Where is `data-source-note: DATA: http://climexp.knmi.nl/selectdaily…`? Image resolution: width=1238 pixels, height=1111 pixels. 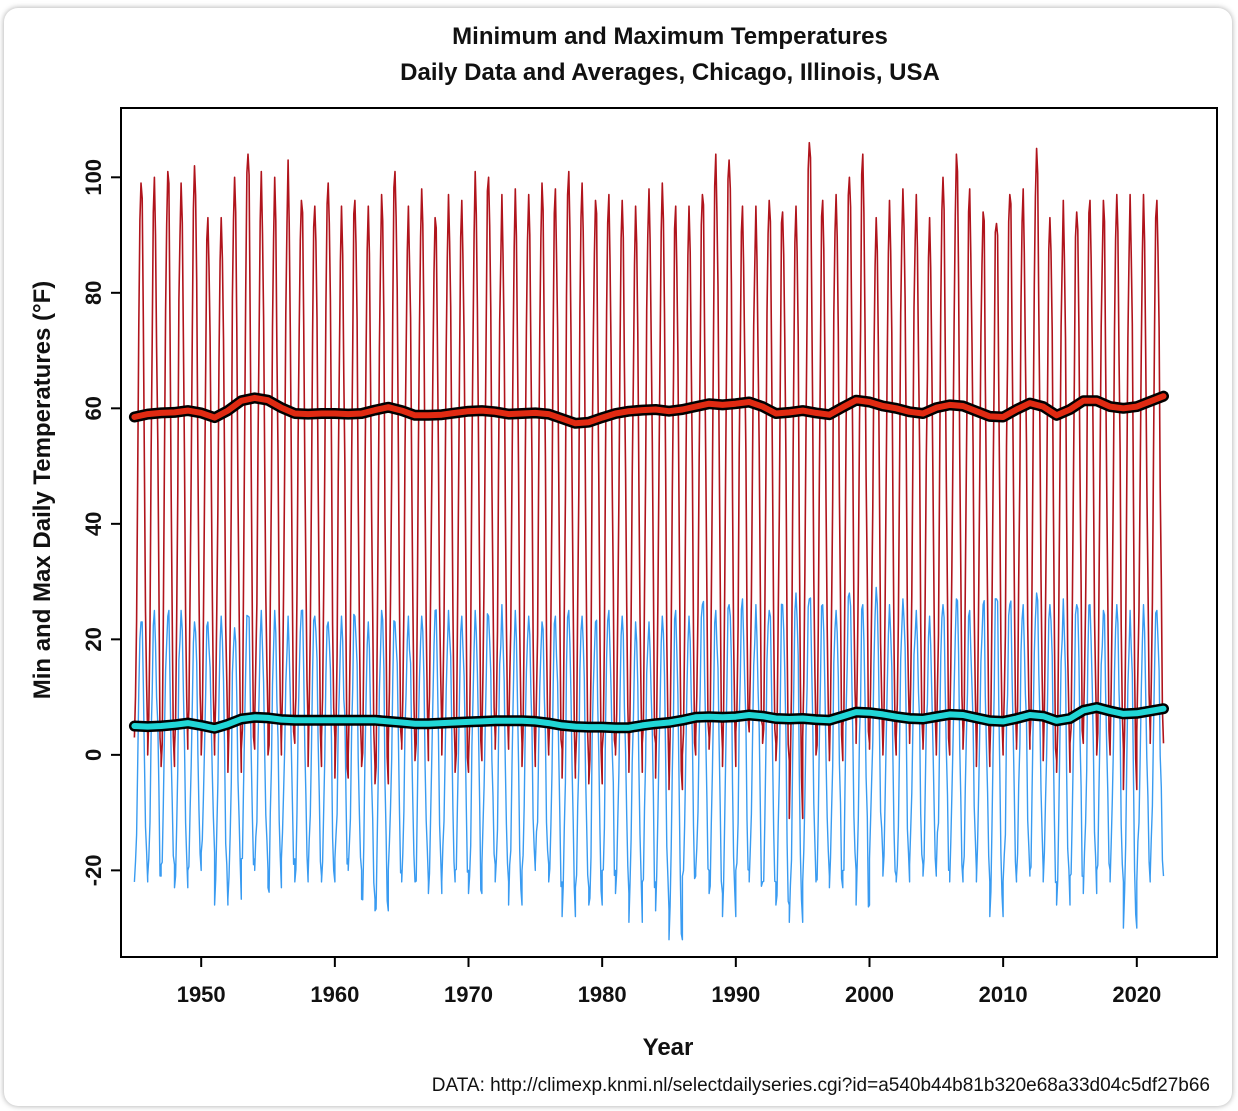 data-source-note: DATA: http://climexp.knmi.nl/selectdaily… is located at coordinates (821, 1085).